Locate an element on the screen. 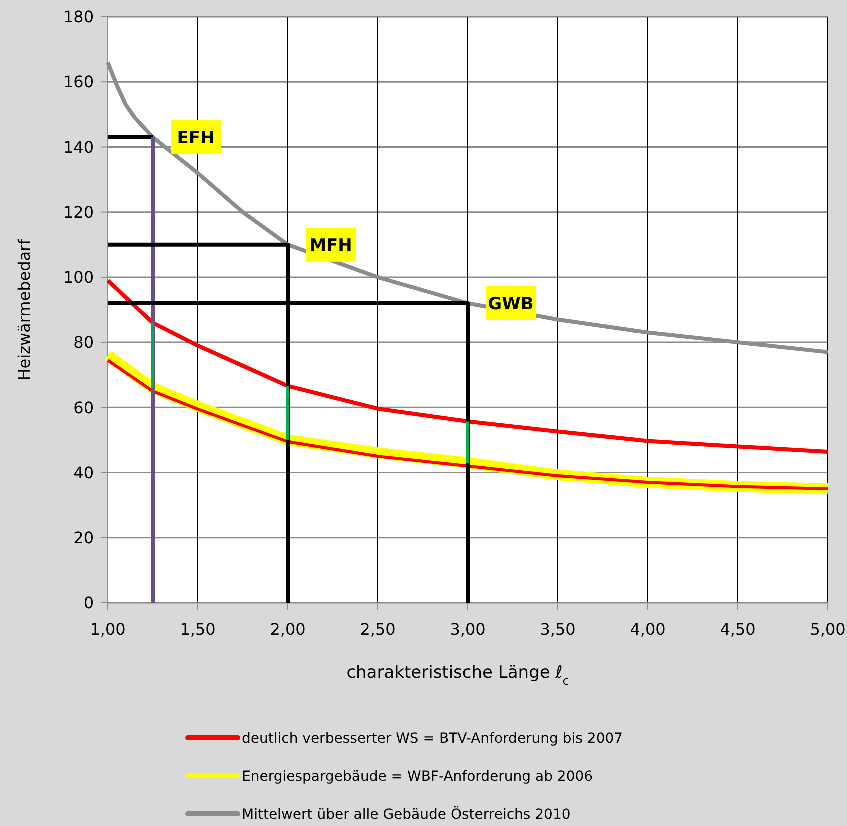 This screenshot has width=847, height=826. y-tick-label: 80 is located at coordinates (84, 342).